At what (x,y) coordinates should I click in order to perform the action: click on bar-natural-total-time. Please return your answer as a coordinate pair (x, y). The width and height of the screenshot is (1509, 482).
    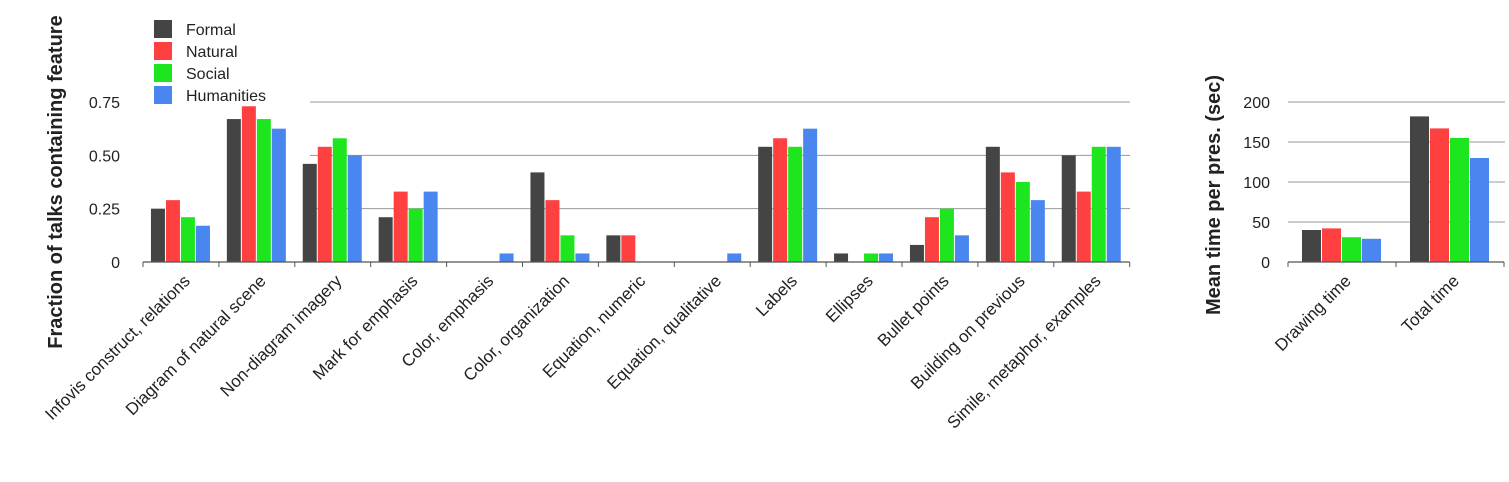
    Looking at the image, I should click on (1439, 195).